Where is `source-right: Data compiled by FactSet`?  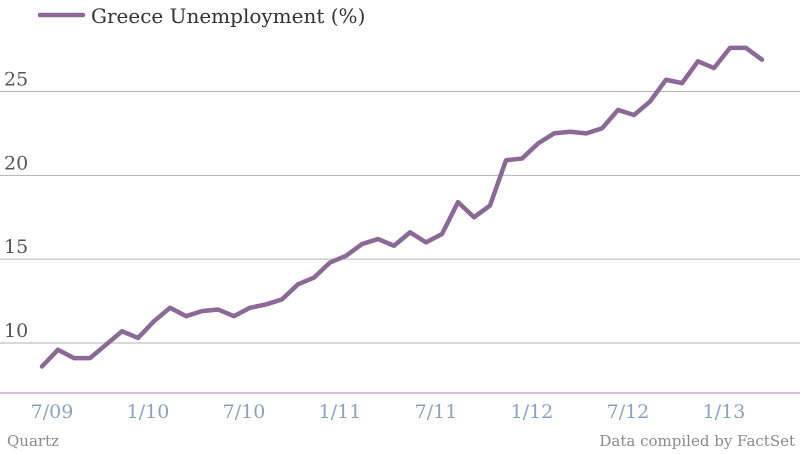
source-right: Data compiled by FactSet is located at coordinates (697, 441).